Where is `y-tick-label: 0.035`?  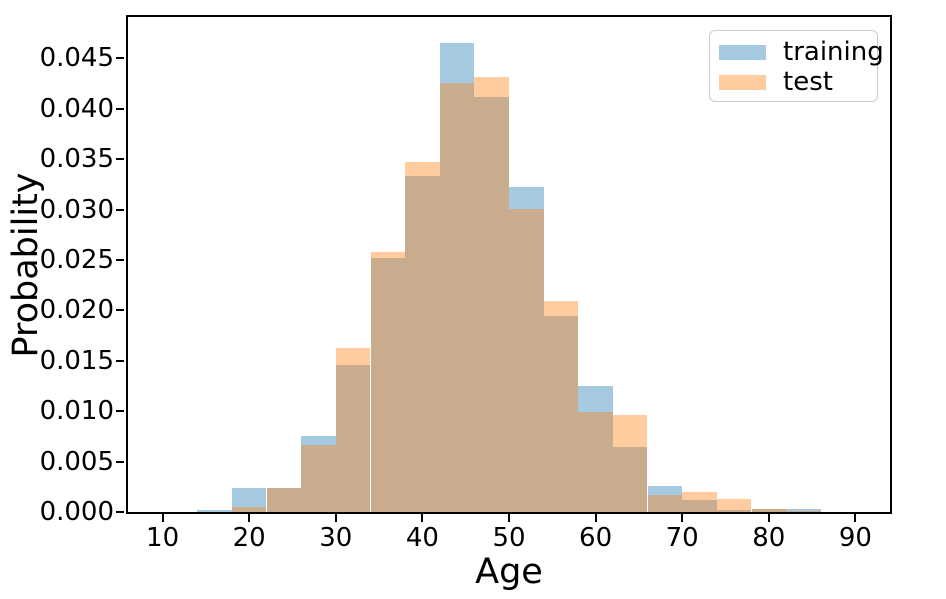
y-tick-label: 0.035 is located at coordinates (76, 159).